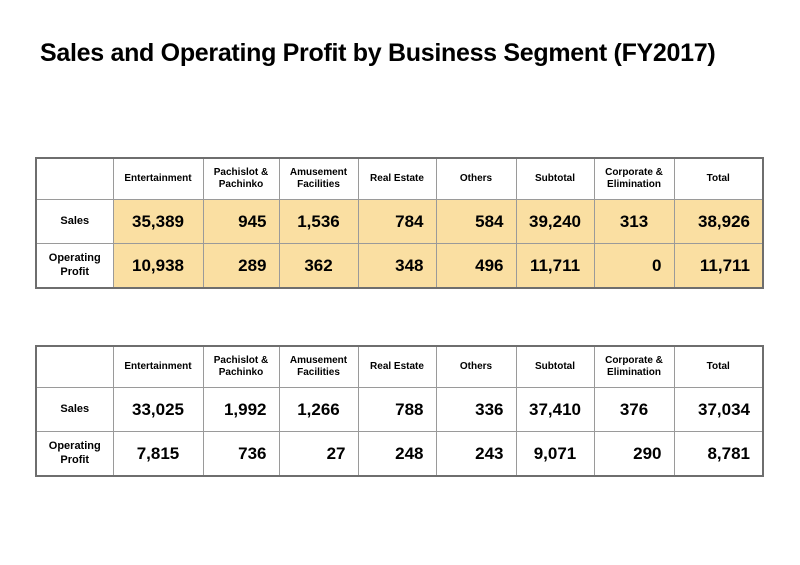 This screenshot has width=800, height=565. Describe the element at coordinates (318, 221) in the screenshot. I see `cell-sales-amusement-facilities: 1,536` at that location.